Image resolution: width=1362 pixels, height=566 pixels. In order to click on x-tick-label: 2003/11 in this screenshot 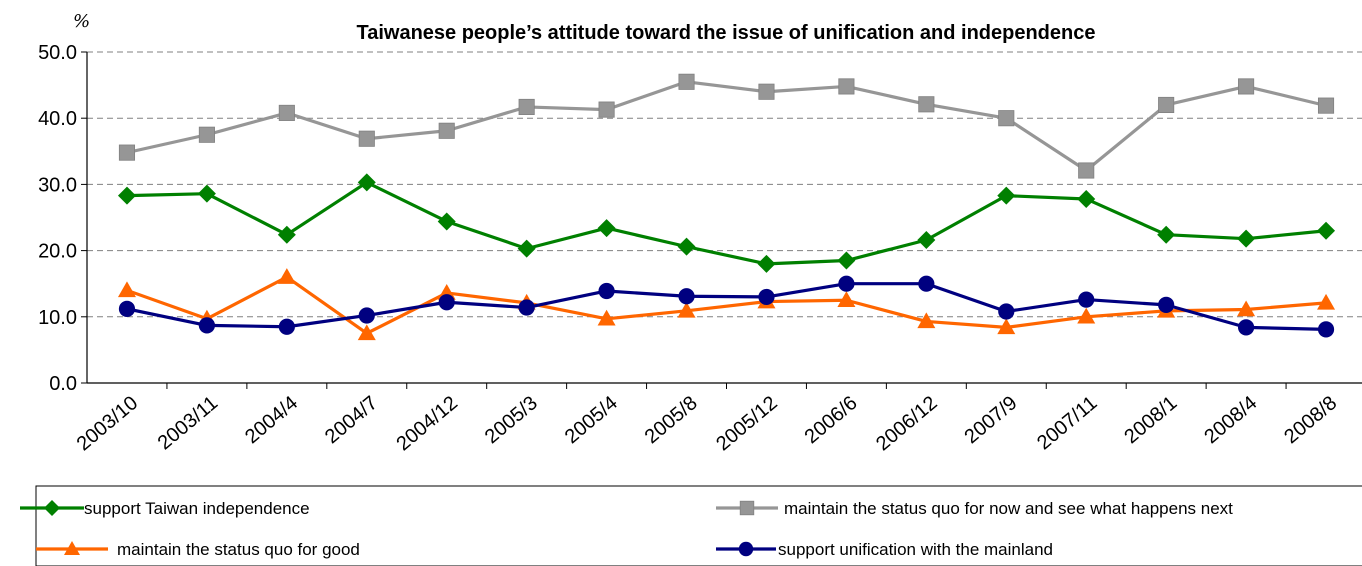, I will do `click(188, 423)`.